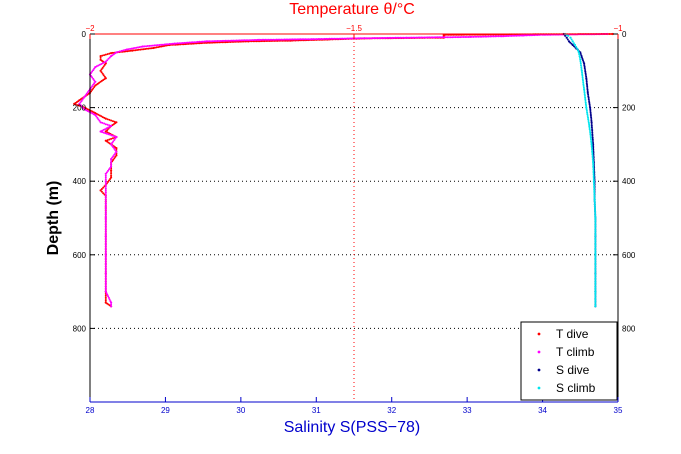 This screenshot has height=454, width=681. I want to click on bottom-axis-title: Salinity S(PSS−78), so click(352, 427).